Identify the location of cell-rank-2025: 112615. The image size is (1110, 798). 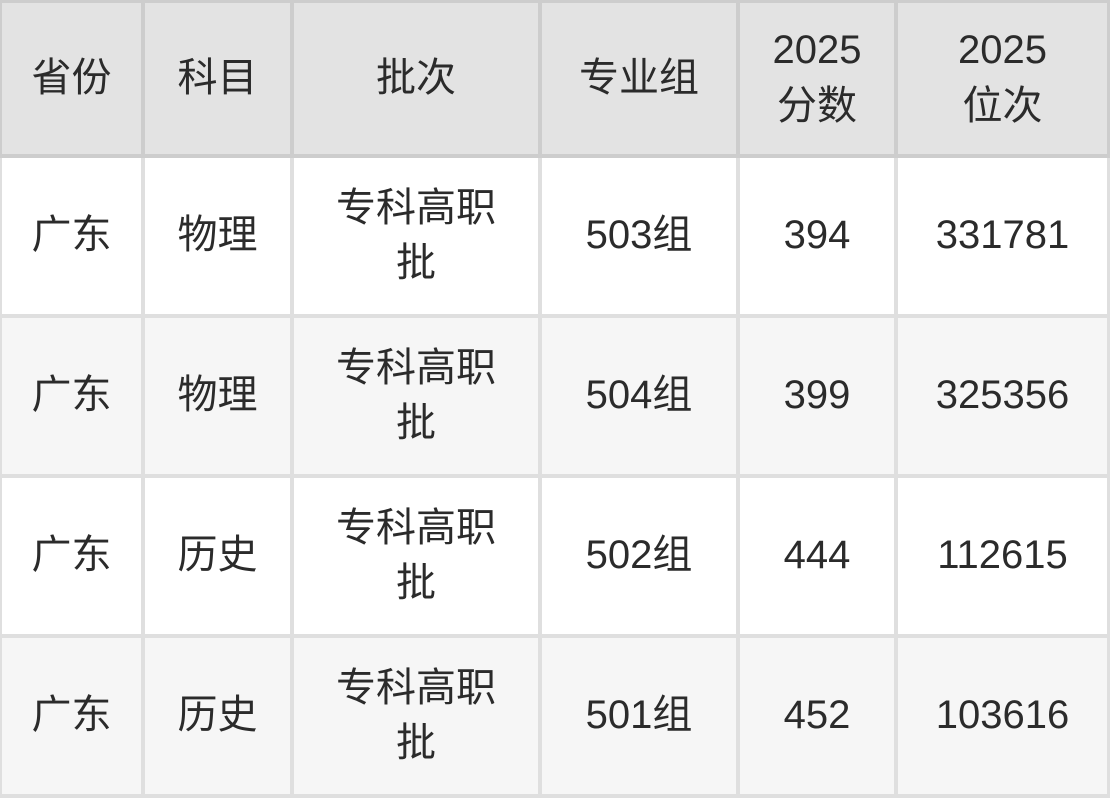
(1004, 558).